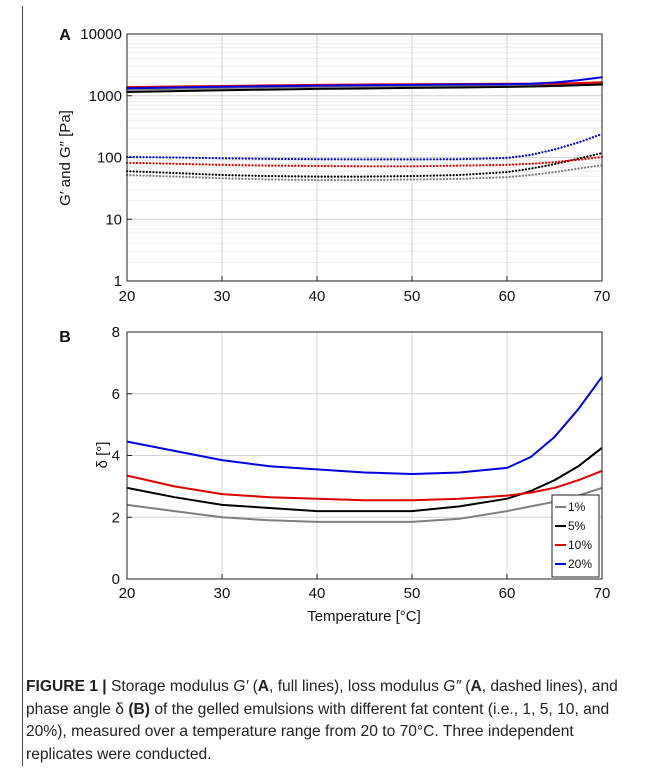  Describe the element at coordinates (476, 686) in the screenshot. I see `caption-panel-ref-a2: A` at that location.